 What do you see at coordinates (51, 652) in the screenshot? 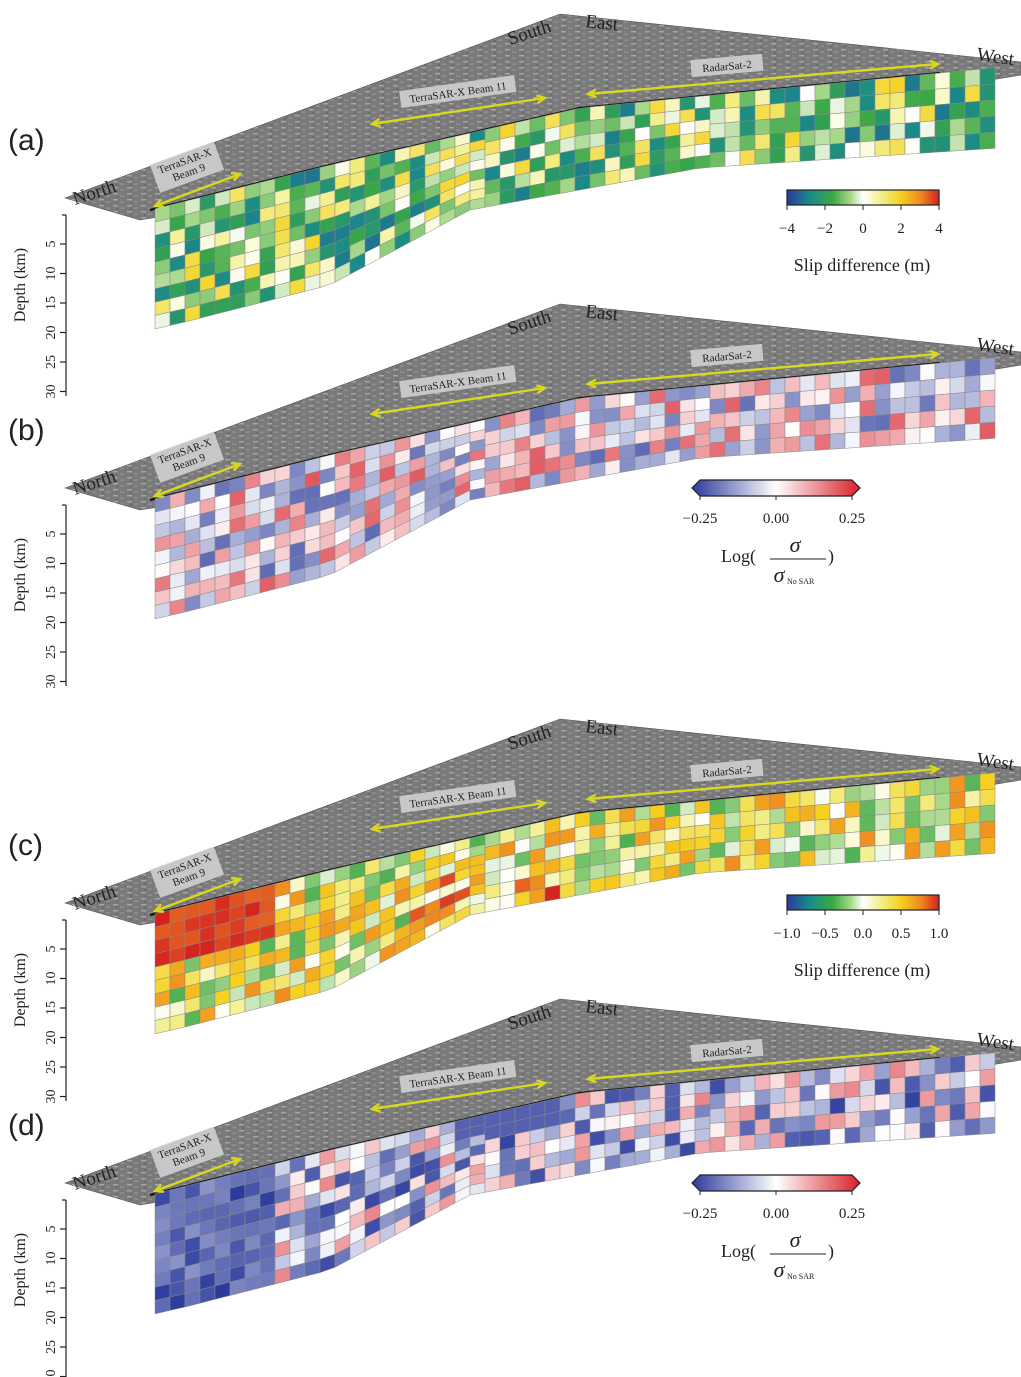
I see `depth-tick-label: 25` at bounding box center [51, 652].